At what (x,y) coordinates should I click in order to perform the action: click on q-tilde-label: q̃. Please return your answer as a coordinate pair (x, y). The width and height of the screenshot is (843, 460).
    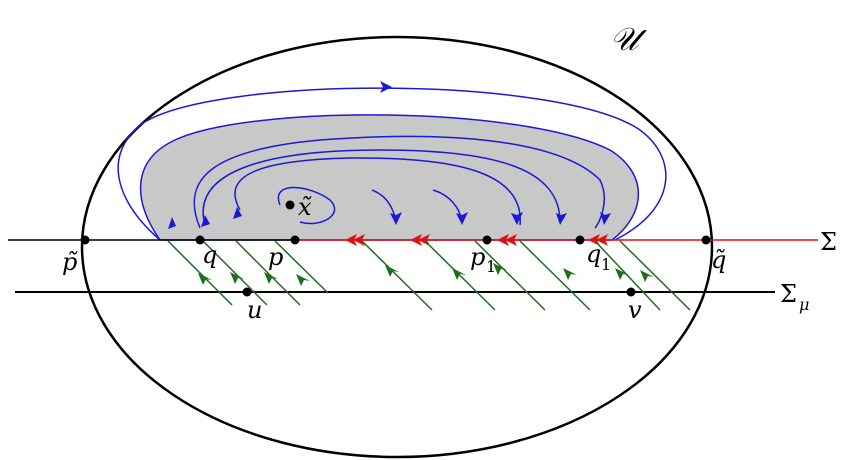
    Looking at the image, I should click on (718, 260).